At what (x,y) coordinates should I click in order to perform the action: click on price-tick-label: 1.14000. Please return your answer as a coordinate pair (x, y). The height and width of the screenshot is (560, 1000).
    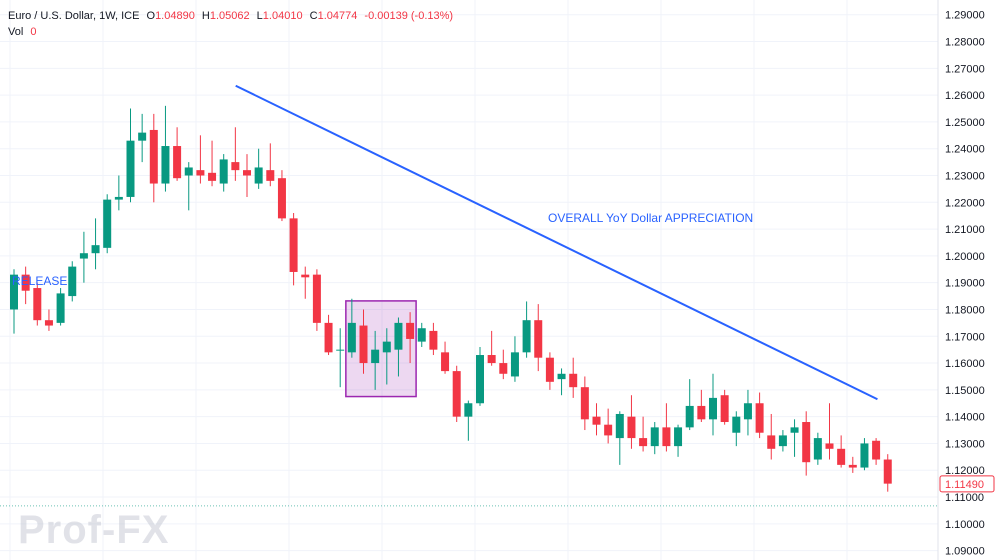
    Looking at the image, I should click on (965, 418).